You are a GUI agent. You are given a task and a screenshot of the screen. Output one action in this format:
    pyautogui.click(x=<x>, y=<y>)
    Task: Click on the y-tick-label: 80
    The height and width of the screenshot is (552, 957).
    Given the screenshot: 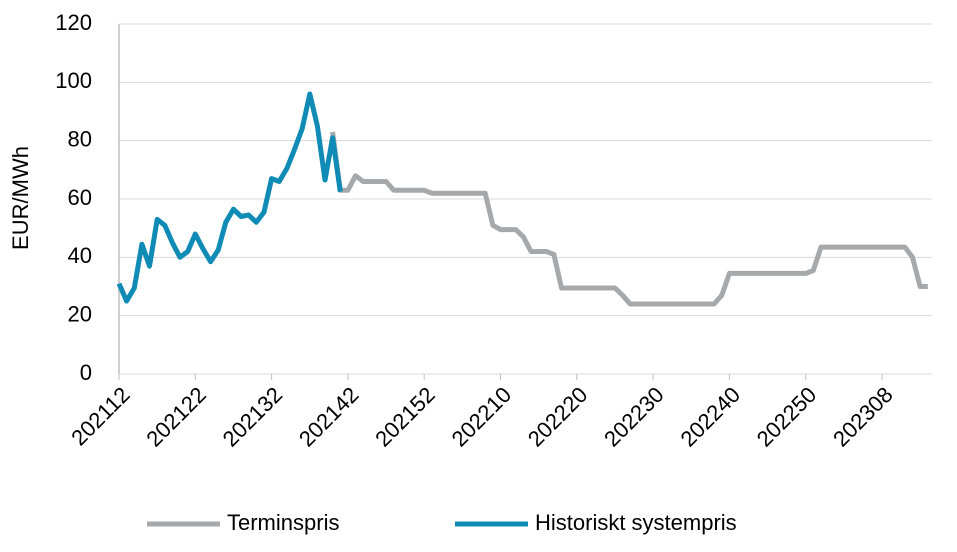 What is the action you would take?
    pyautogui.click(x=80, y=138)
    